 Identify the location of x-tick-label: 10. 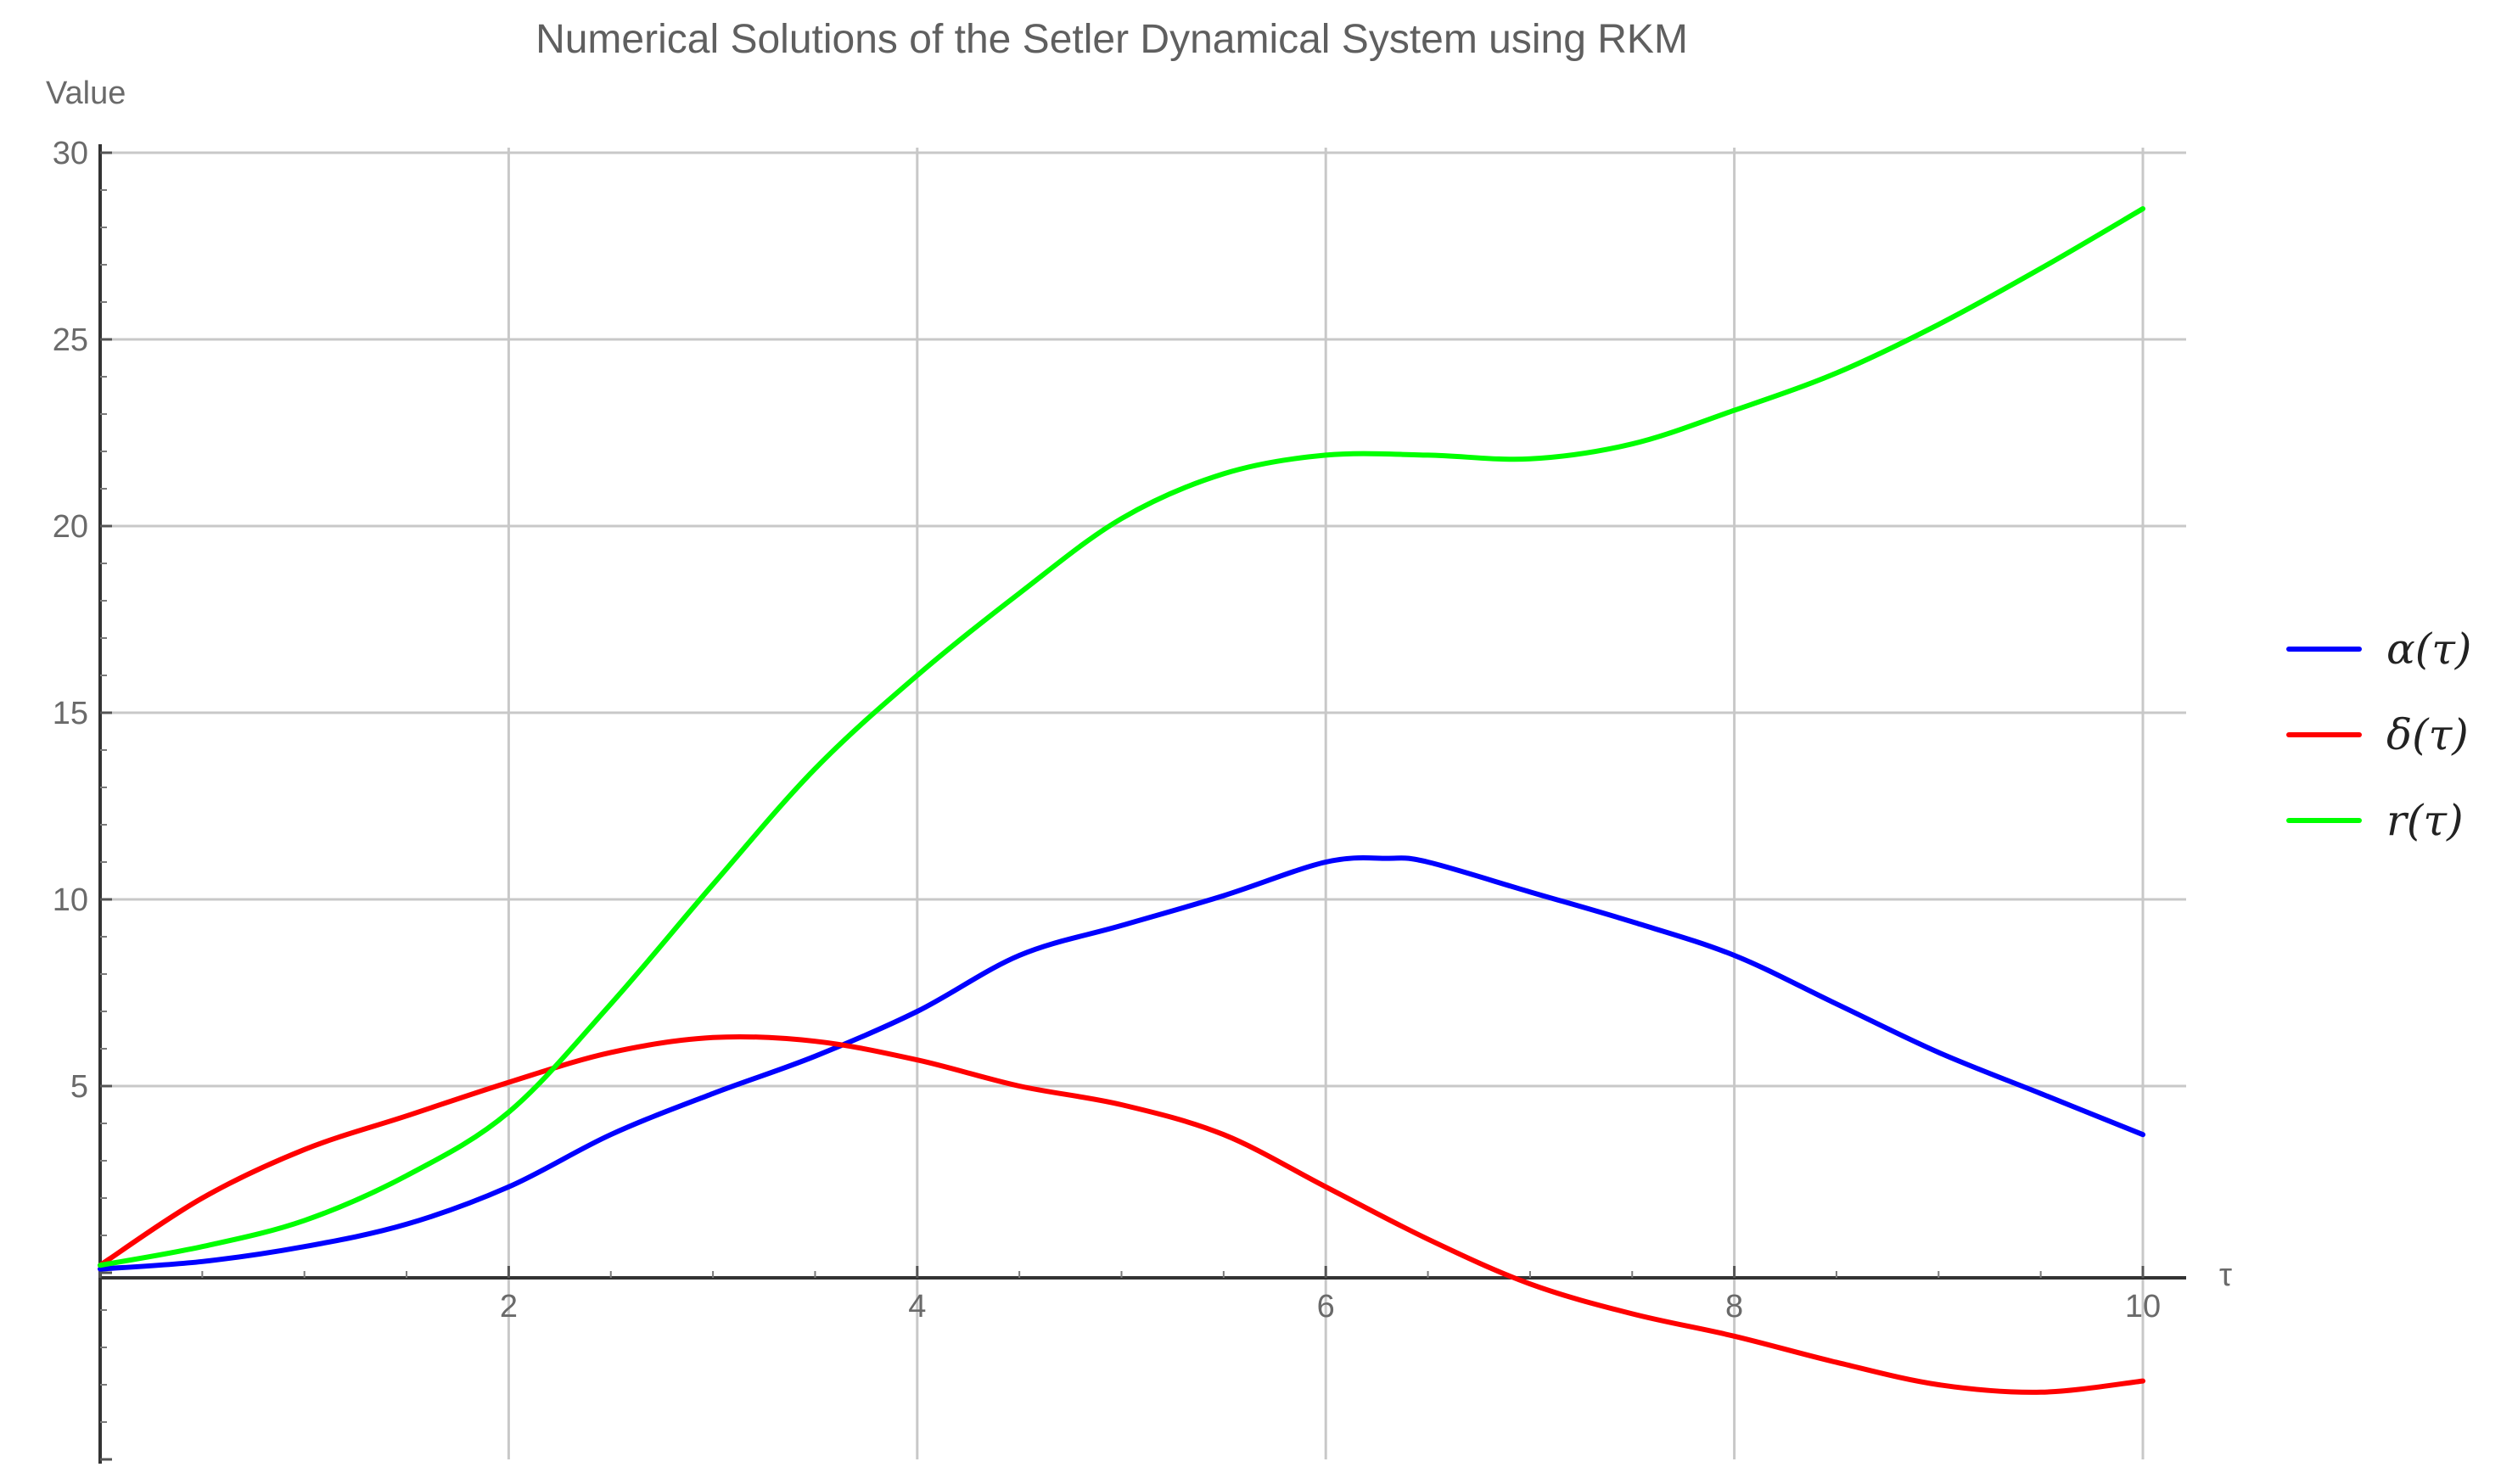
(2143, 1307).